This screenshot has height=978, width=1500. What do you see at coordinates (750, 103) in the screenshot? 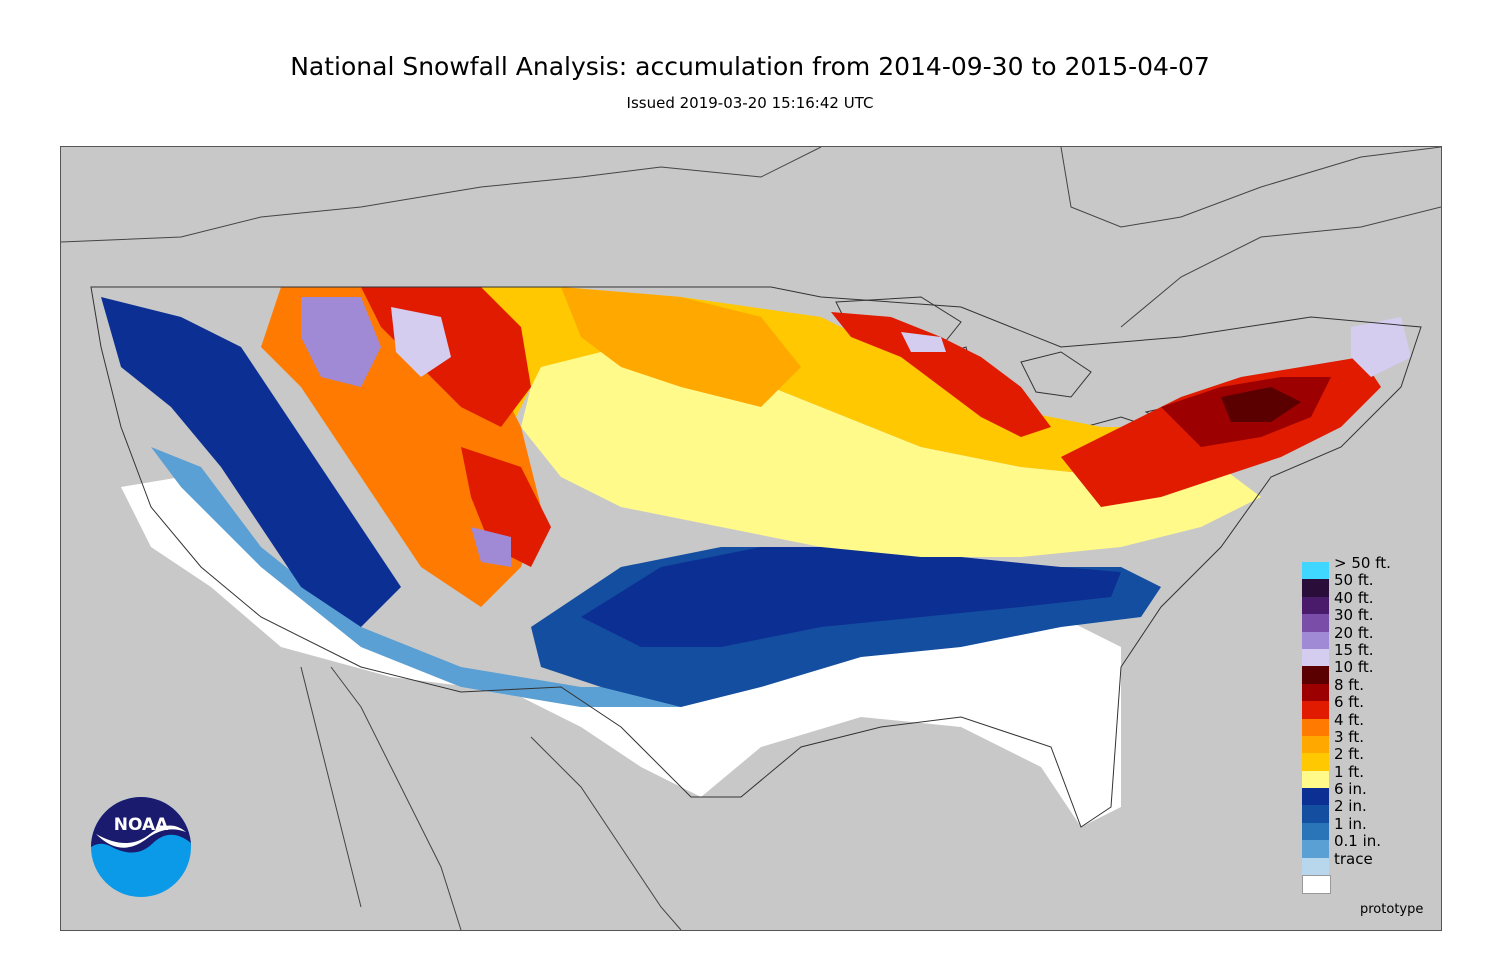
I see `issued-timestamp: Issued 2019-03-20 15:16:42 UTC` at bounding box center [750, 103].